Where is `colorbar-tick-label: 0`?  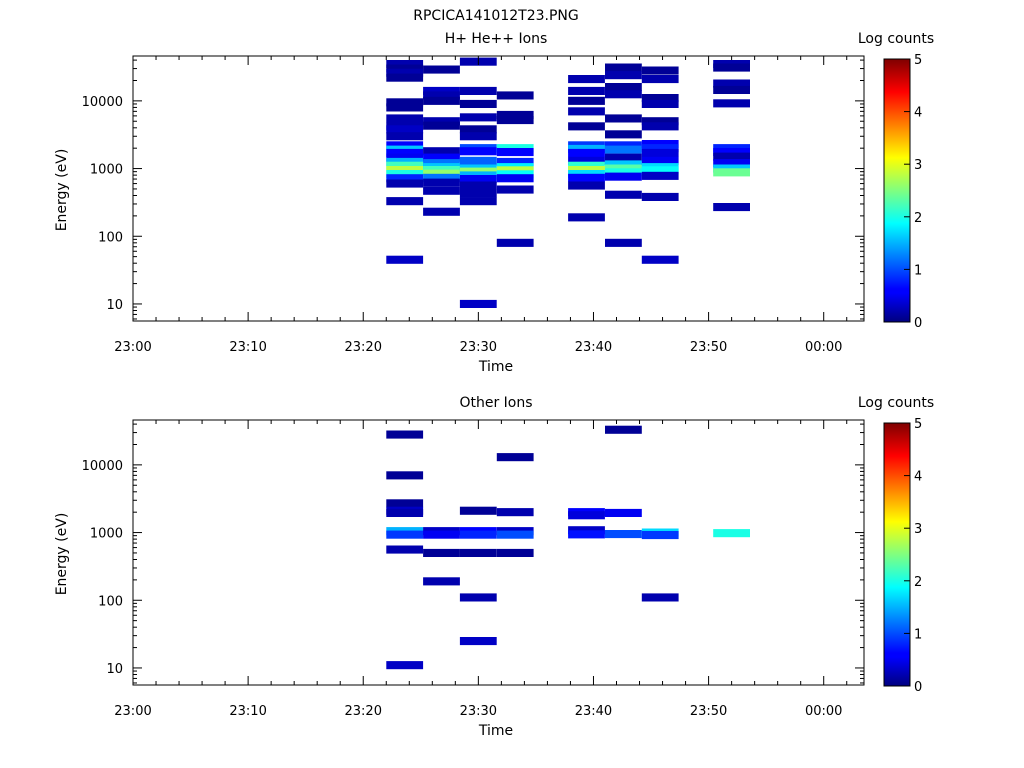 colorbar-tick-label: 0 is located at coordinates (918, 687).